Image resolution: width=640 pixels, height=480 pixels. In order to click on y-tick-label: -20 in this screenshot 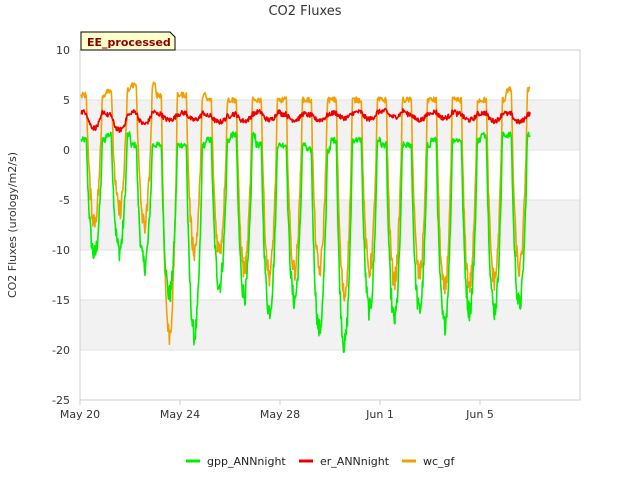, I will do `click(61, 350)`.